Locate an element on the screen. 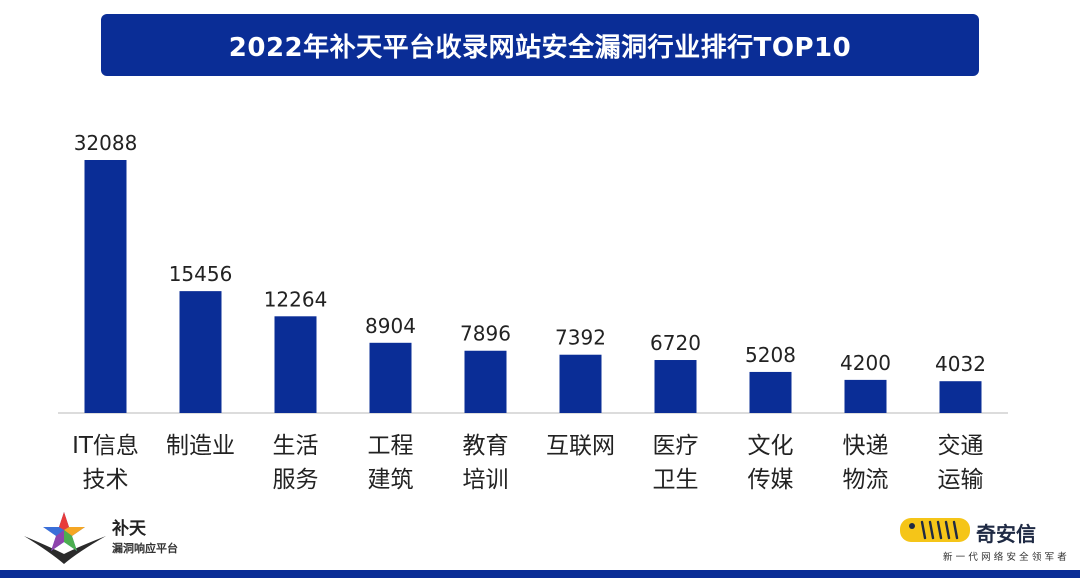 The height and width of the screenshot is (578, 1080). qianxin-brand: 奇安信 is located at coordinates (1006, 534).